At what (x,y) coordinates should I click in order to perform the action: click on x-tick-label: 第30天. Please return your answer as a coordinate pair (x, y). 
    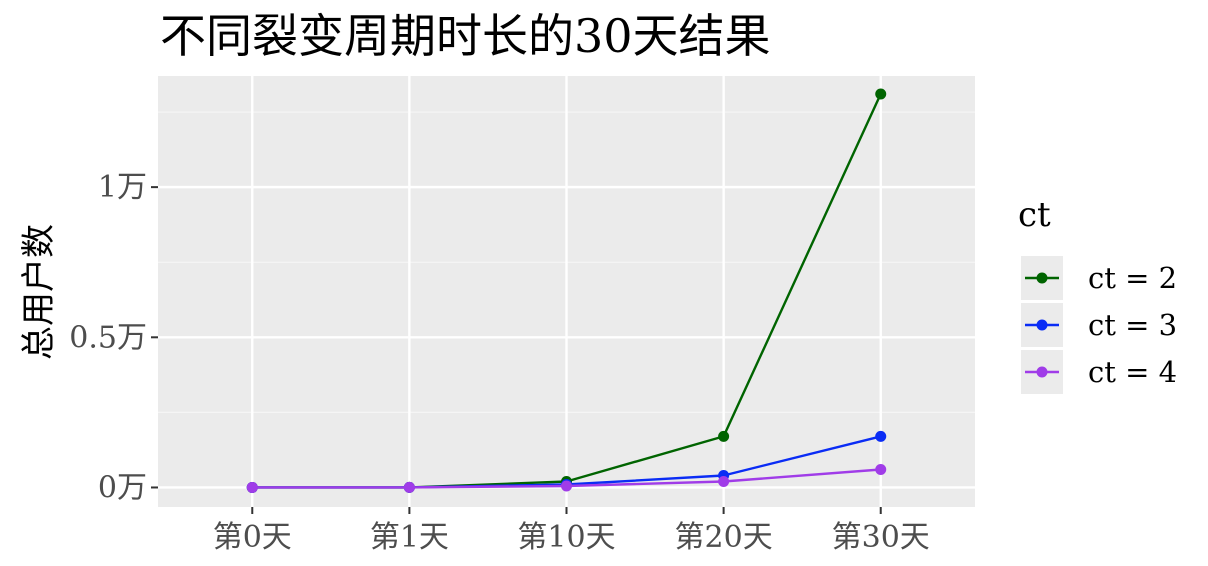
    Looking at the image, I should click on (881, 537).